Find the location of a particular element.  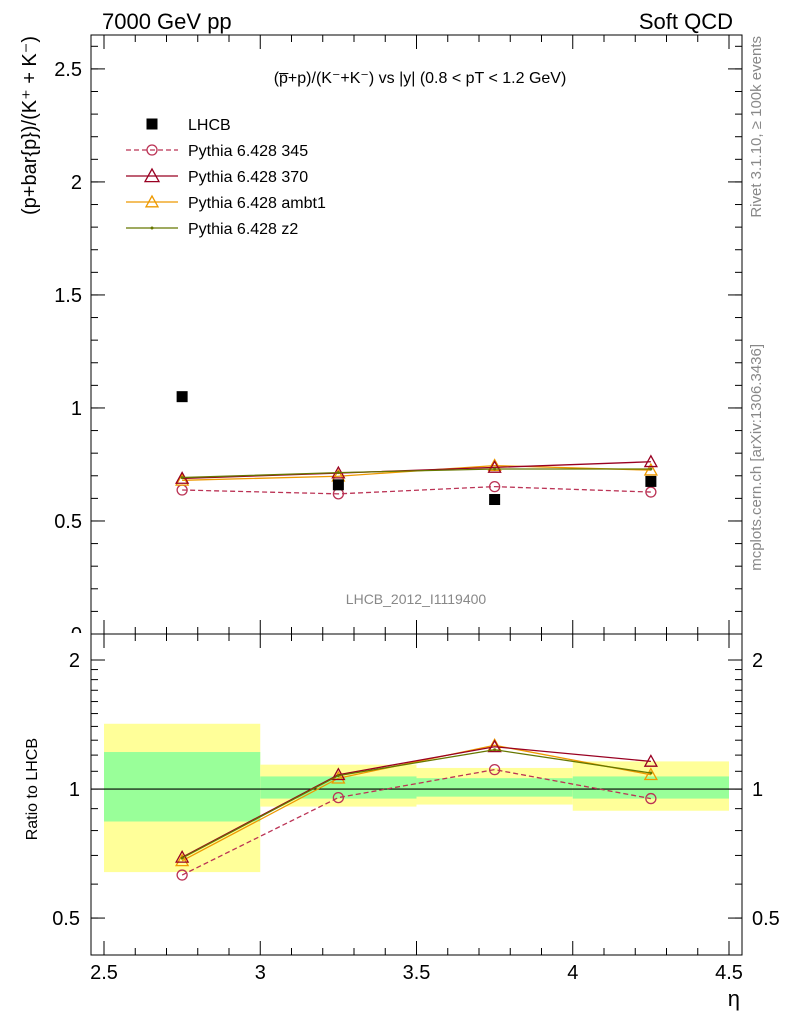

main-y-zero-label: 0 is located at coordinates (76, 635).